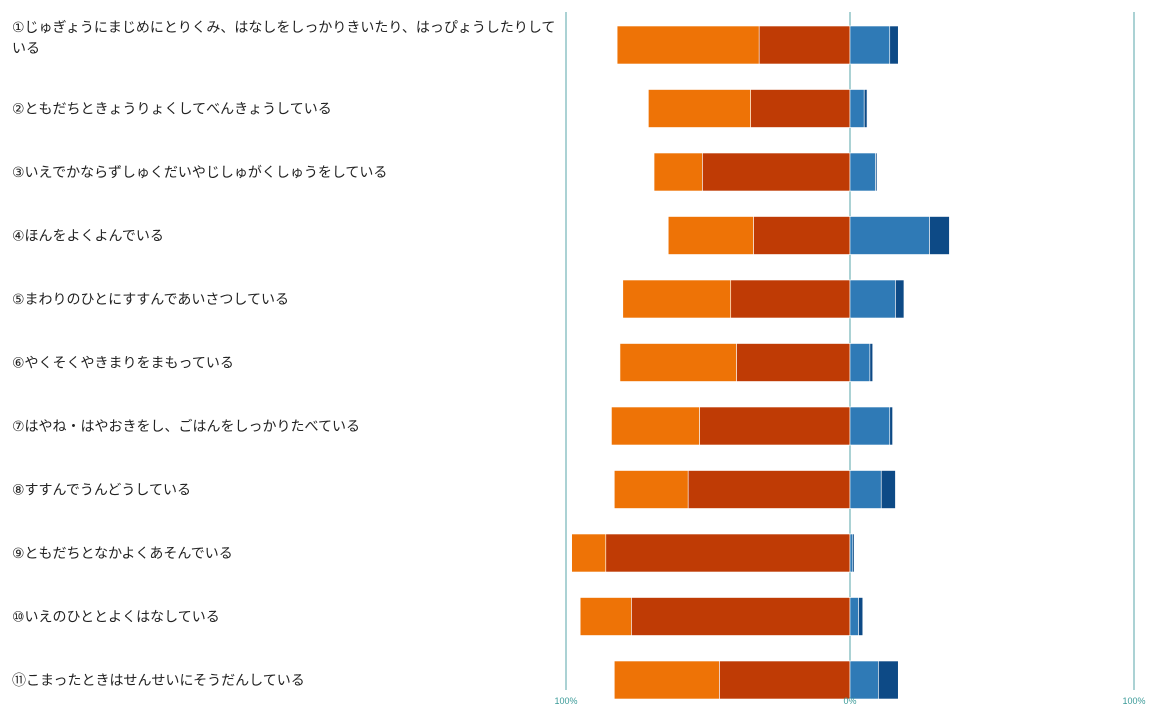  I want to click on category-label: ②ともだちときょうりょくしてべんきょうしている, so click(172, 110).